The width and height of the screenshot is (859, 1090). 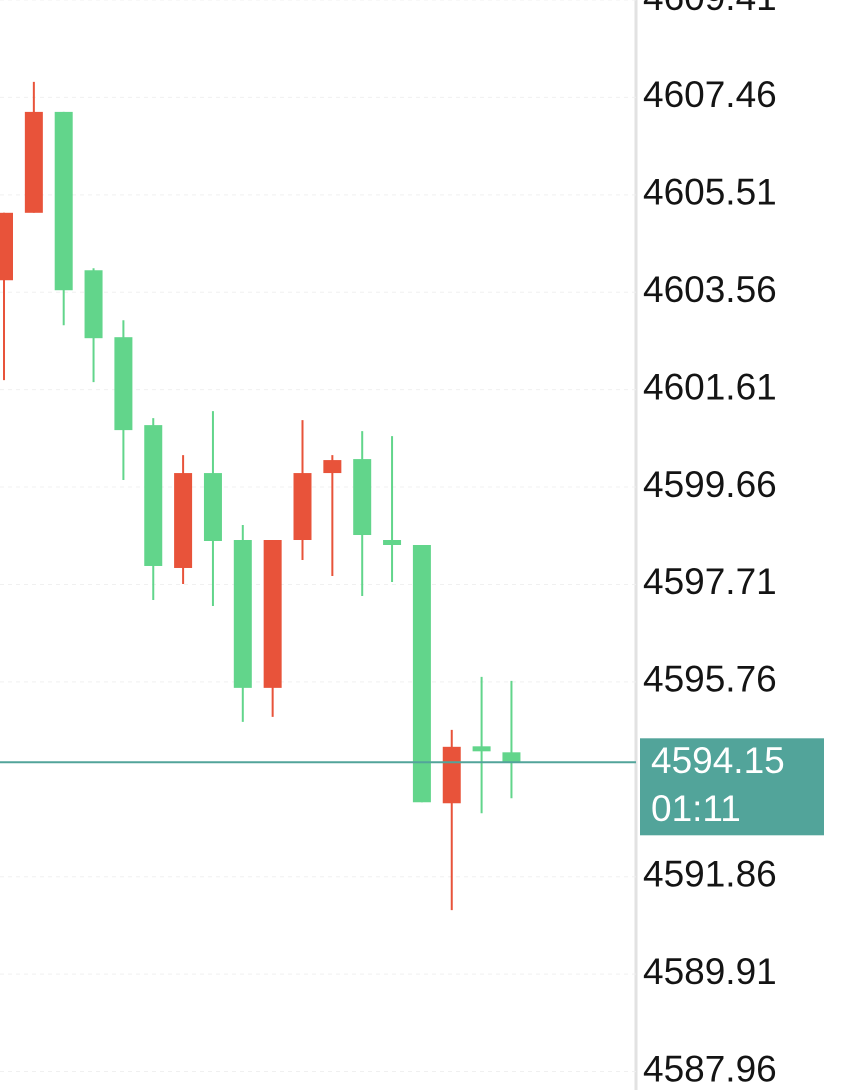 What do you see at coordinates (718, 760) in the screenshot?
I see `last-price-label: 4594.15` at bounding box center [718, 760].